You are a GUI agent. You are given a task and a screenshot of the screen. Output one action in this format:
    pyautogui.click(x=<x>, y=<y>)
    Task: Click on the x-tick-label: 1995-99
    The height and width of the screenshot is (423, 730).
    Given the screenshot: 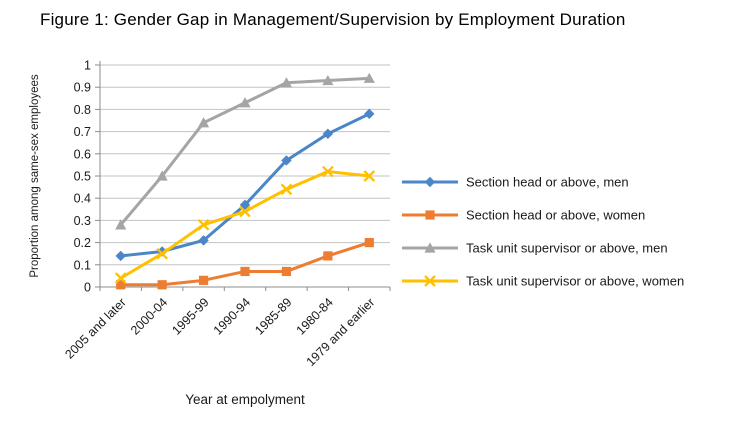 What is the action you would take?
    pyautogui.click(x=190, y=316)
    